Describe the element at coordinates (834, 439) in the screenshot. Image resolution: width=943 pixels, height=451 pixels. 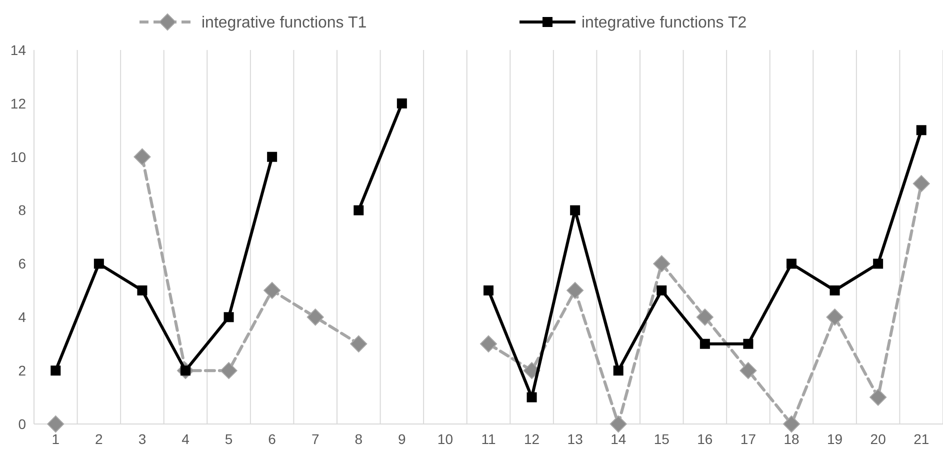
I see `x-tick-label: 19` at that location.